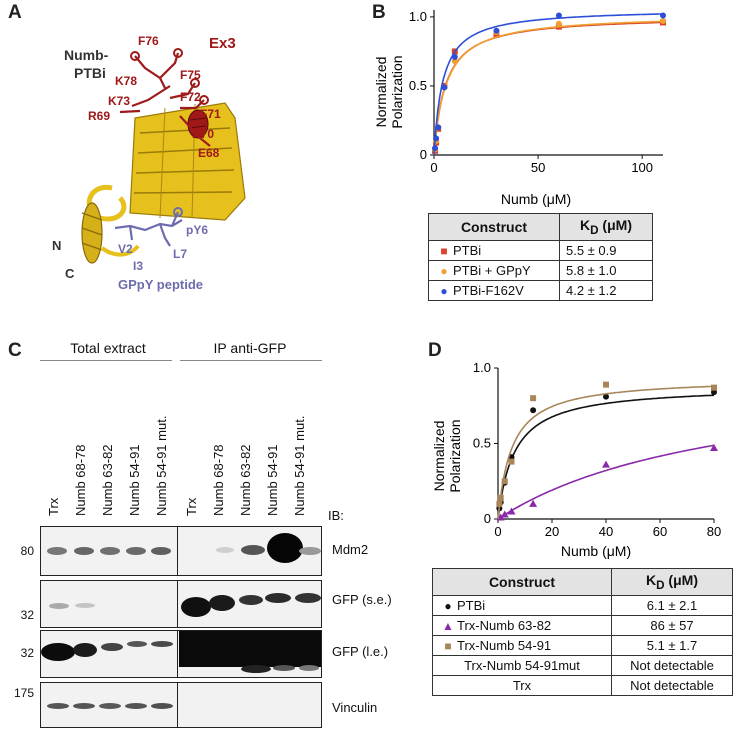 This screenshot has width=740, height=733. Describe the element at coordinates (90, 73) in the screenshot. I see `structure-title-line2: PTBi` at that location.